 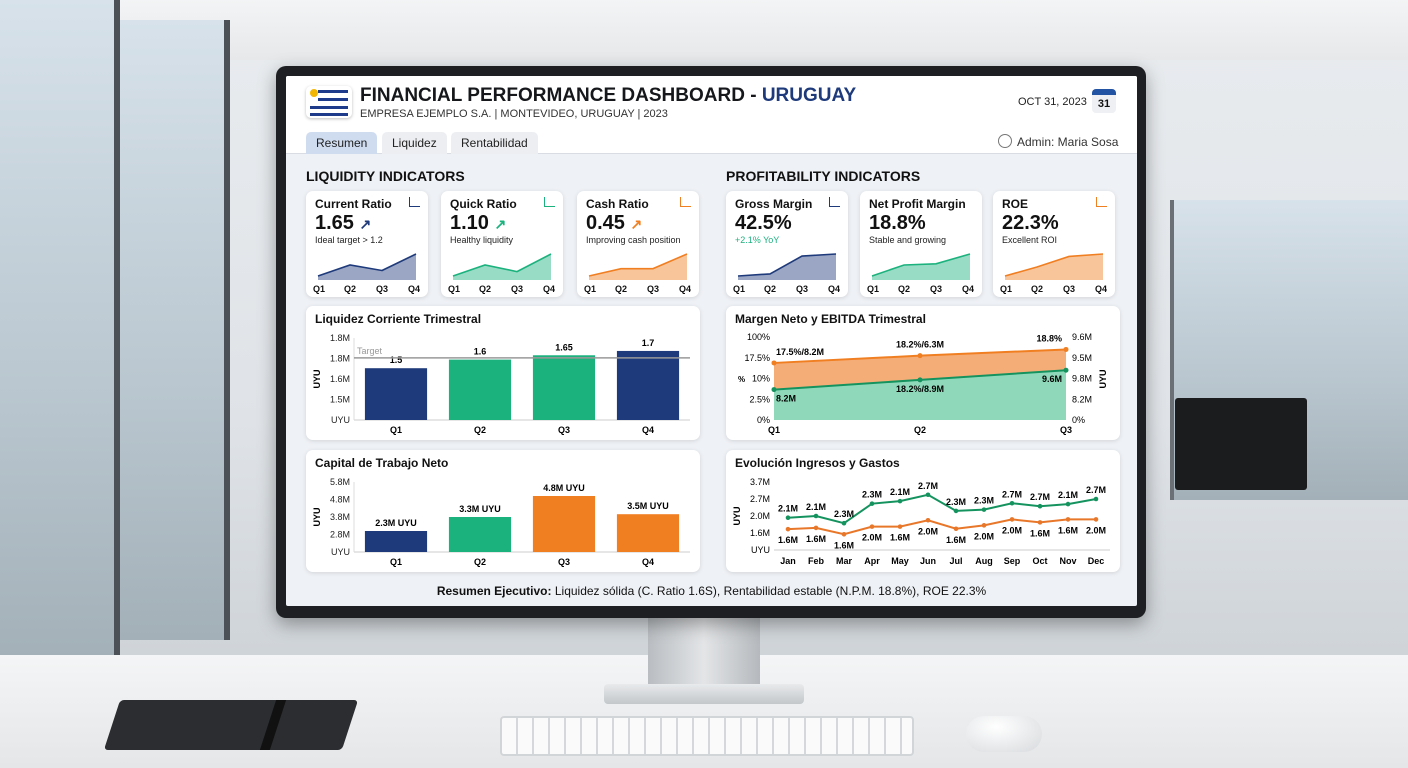 I want to click on title-text: FINANCIAL PERFORMANCE DASHBOARD -, so click(x=561, y=95).